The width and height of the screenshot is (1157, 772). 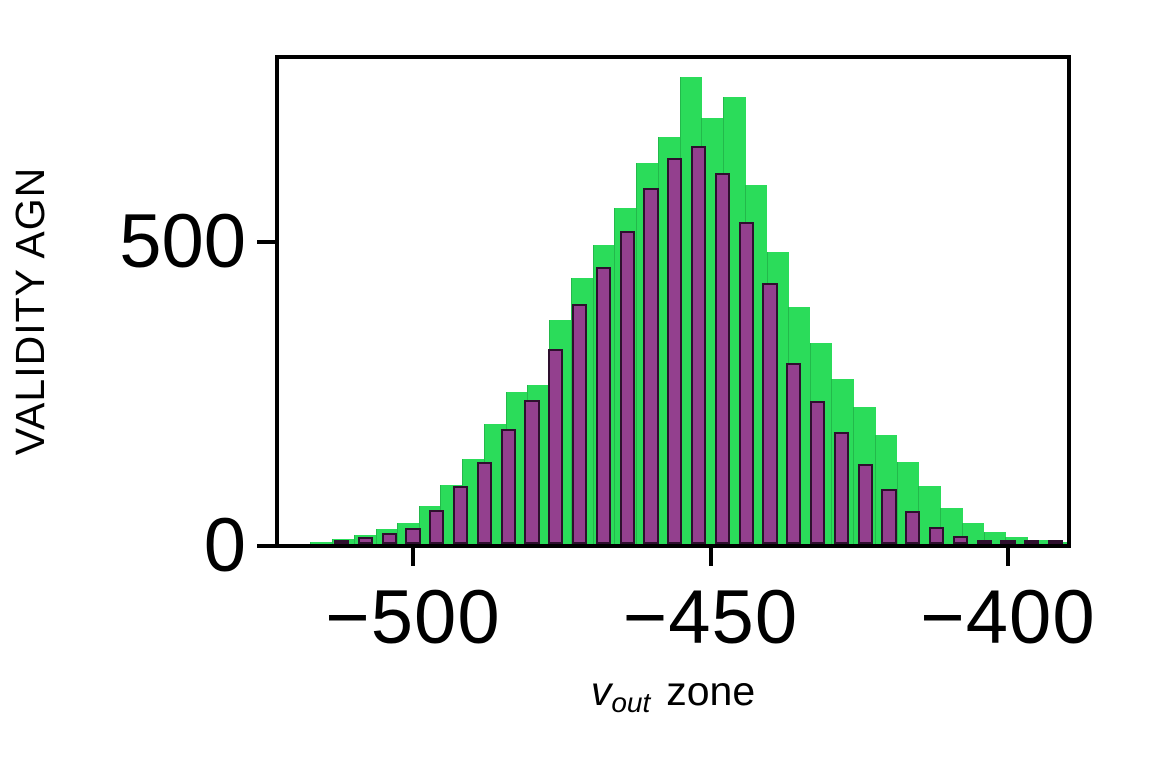 What do you see at coordinates (601, 691) in the screenshot?
I see `x-axis-label-variable: v` at bounding box center [601, 691].